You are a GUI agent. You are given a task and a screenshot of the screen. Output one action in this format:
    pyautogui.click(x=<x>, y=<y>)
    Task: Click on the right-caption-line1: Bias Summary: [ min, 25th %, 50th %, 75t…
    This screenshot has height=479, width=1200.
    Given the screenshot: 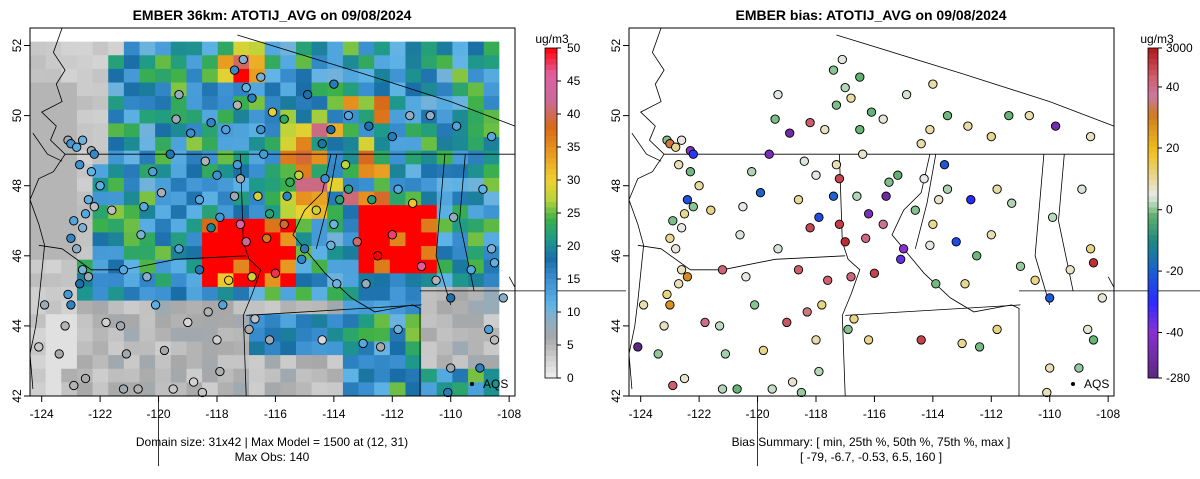 What is the action you would take?
    pyautogui.click(x=871, y=442)
    